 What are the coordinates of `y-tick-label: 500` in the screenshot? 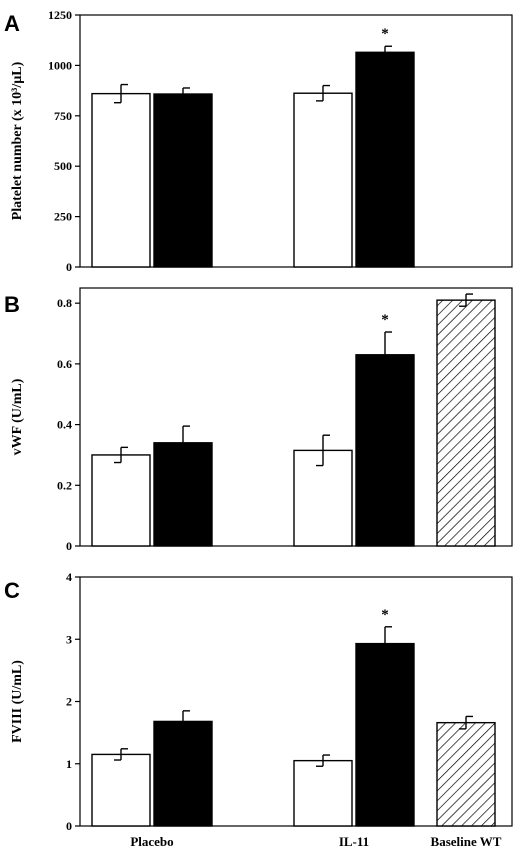 It's located at (63, 166).